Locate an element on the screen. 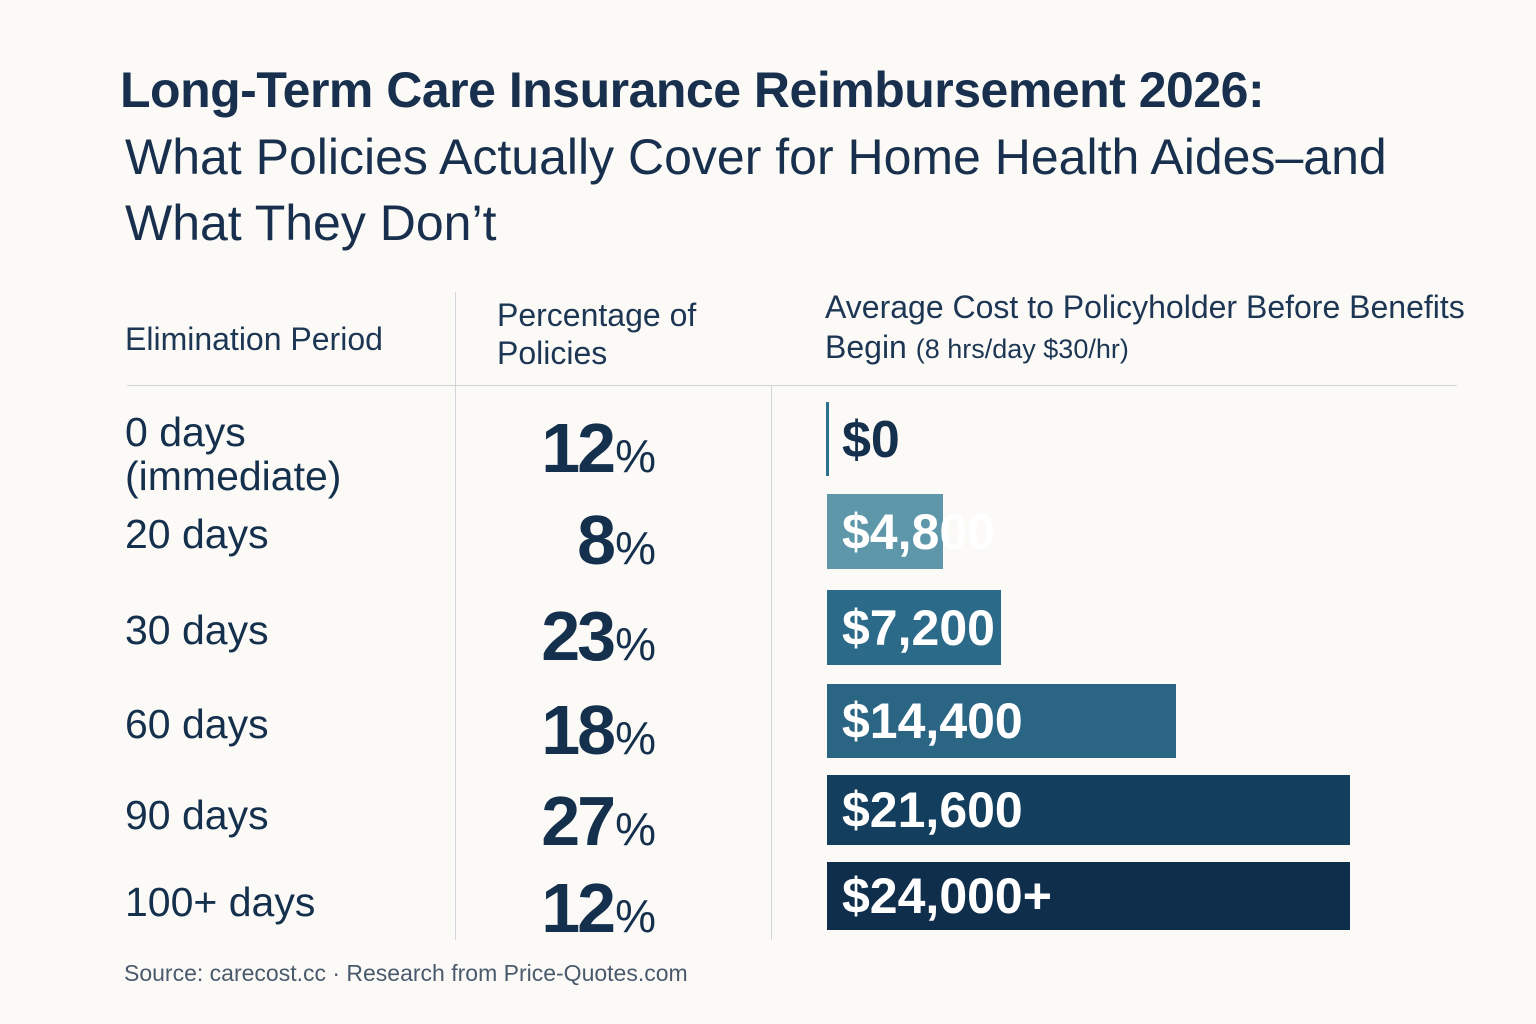 The width and height of the screenshot is (1536, 1024). percentage-value: 23% is located at coordinates (598, 636).